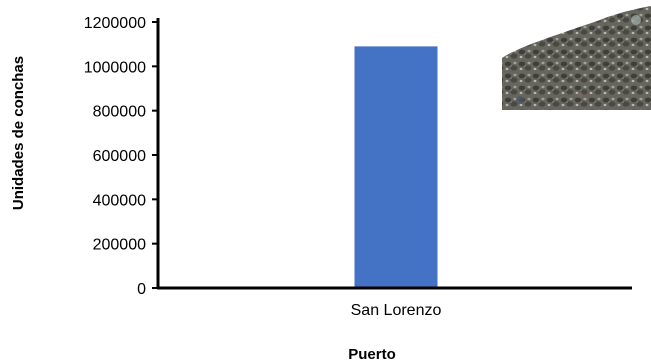  I want to click on y-tick-label: 800000, so click(119, 112).